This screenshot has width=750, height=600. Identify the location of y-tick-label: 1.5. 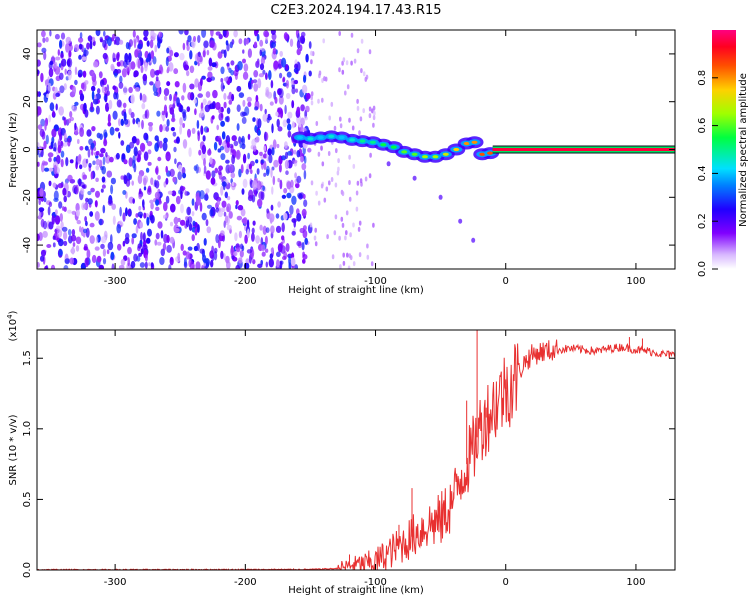
(27, 358).